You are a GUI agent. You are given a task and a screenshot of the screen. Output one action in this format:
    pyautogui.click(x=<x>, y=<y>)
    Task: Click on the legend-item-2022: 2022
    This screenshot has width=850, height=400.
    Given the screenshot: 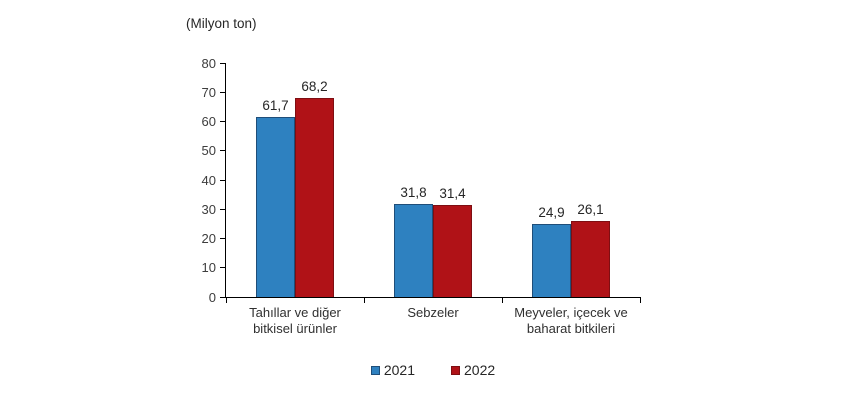 What is the action you would take?
    pyautogui.click(x=473, y=370)
    